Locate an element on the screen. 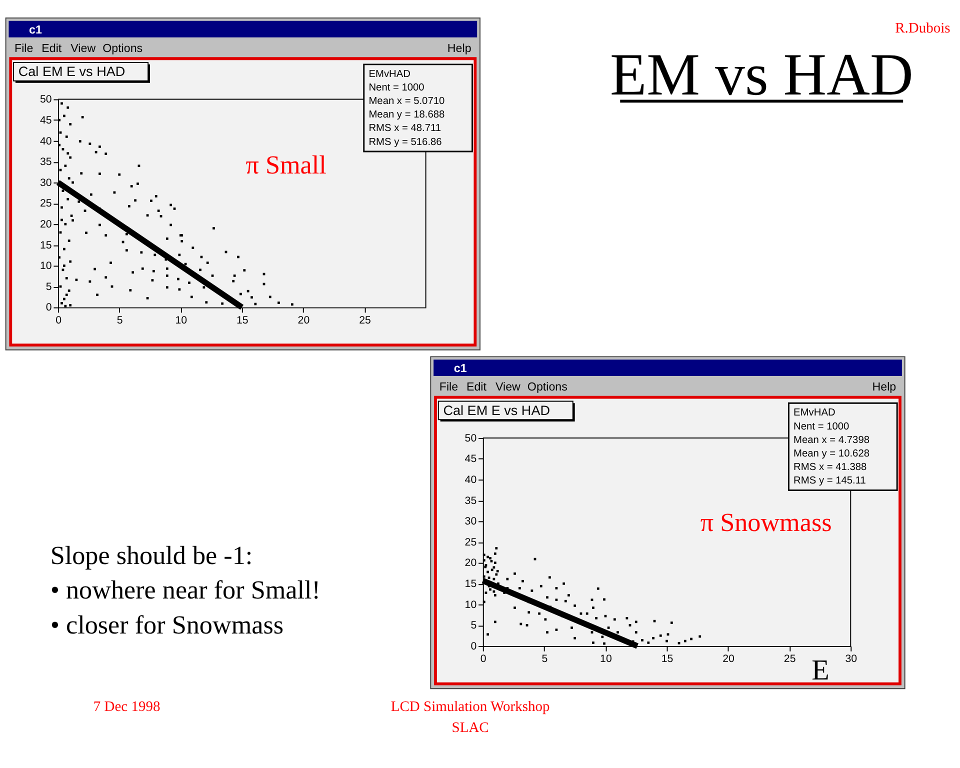 This screenshot has width=960, height=768. x-axis-title: E is located at coordinates (821, 670).